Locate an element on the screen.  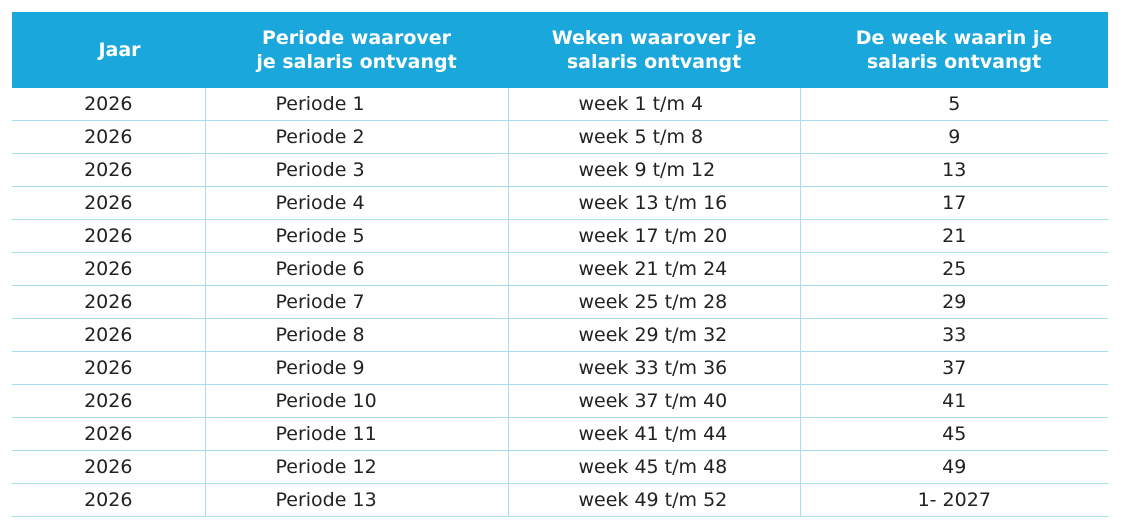
table-cell: 41 is located at coordinates (953, 401).